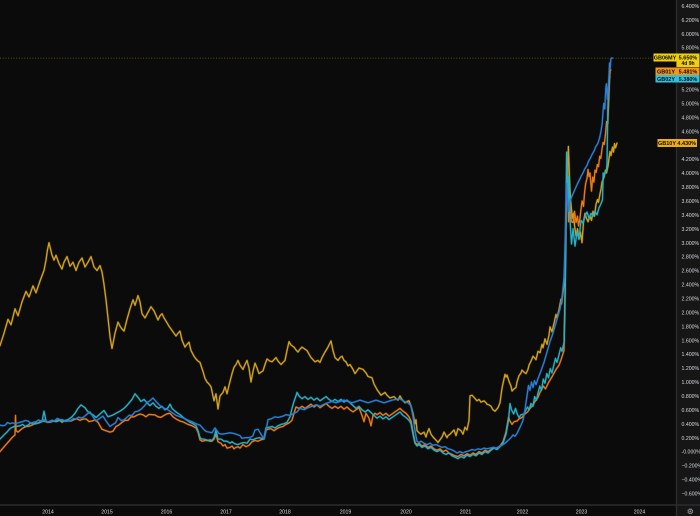  I want to click on svg-text: 2016, so click(167, 513).